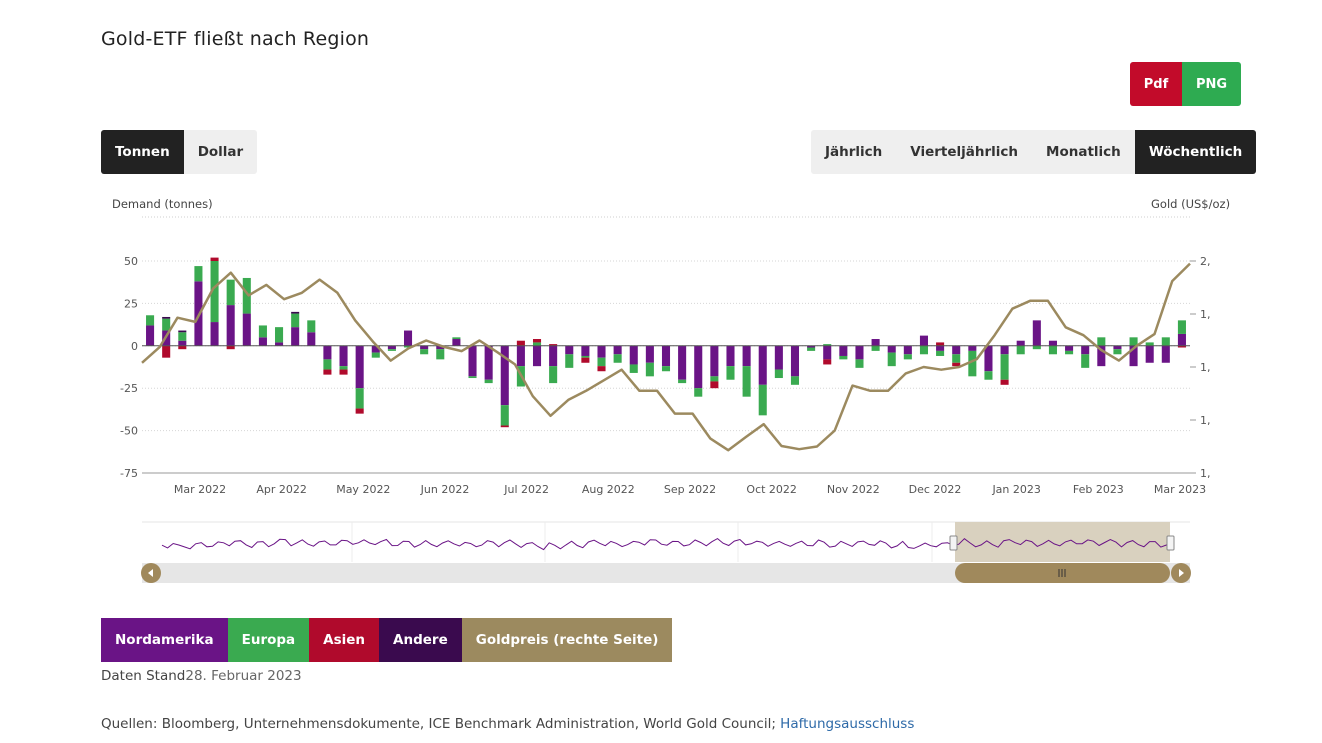  What do you see at coordinates (964, 152) in the screenshot?
I see `period-option-quarterly: Vierteljährlich` at bounding box center [964, 152].